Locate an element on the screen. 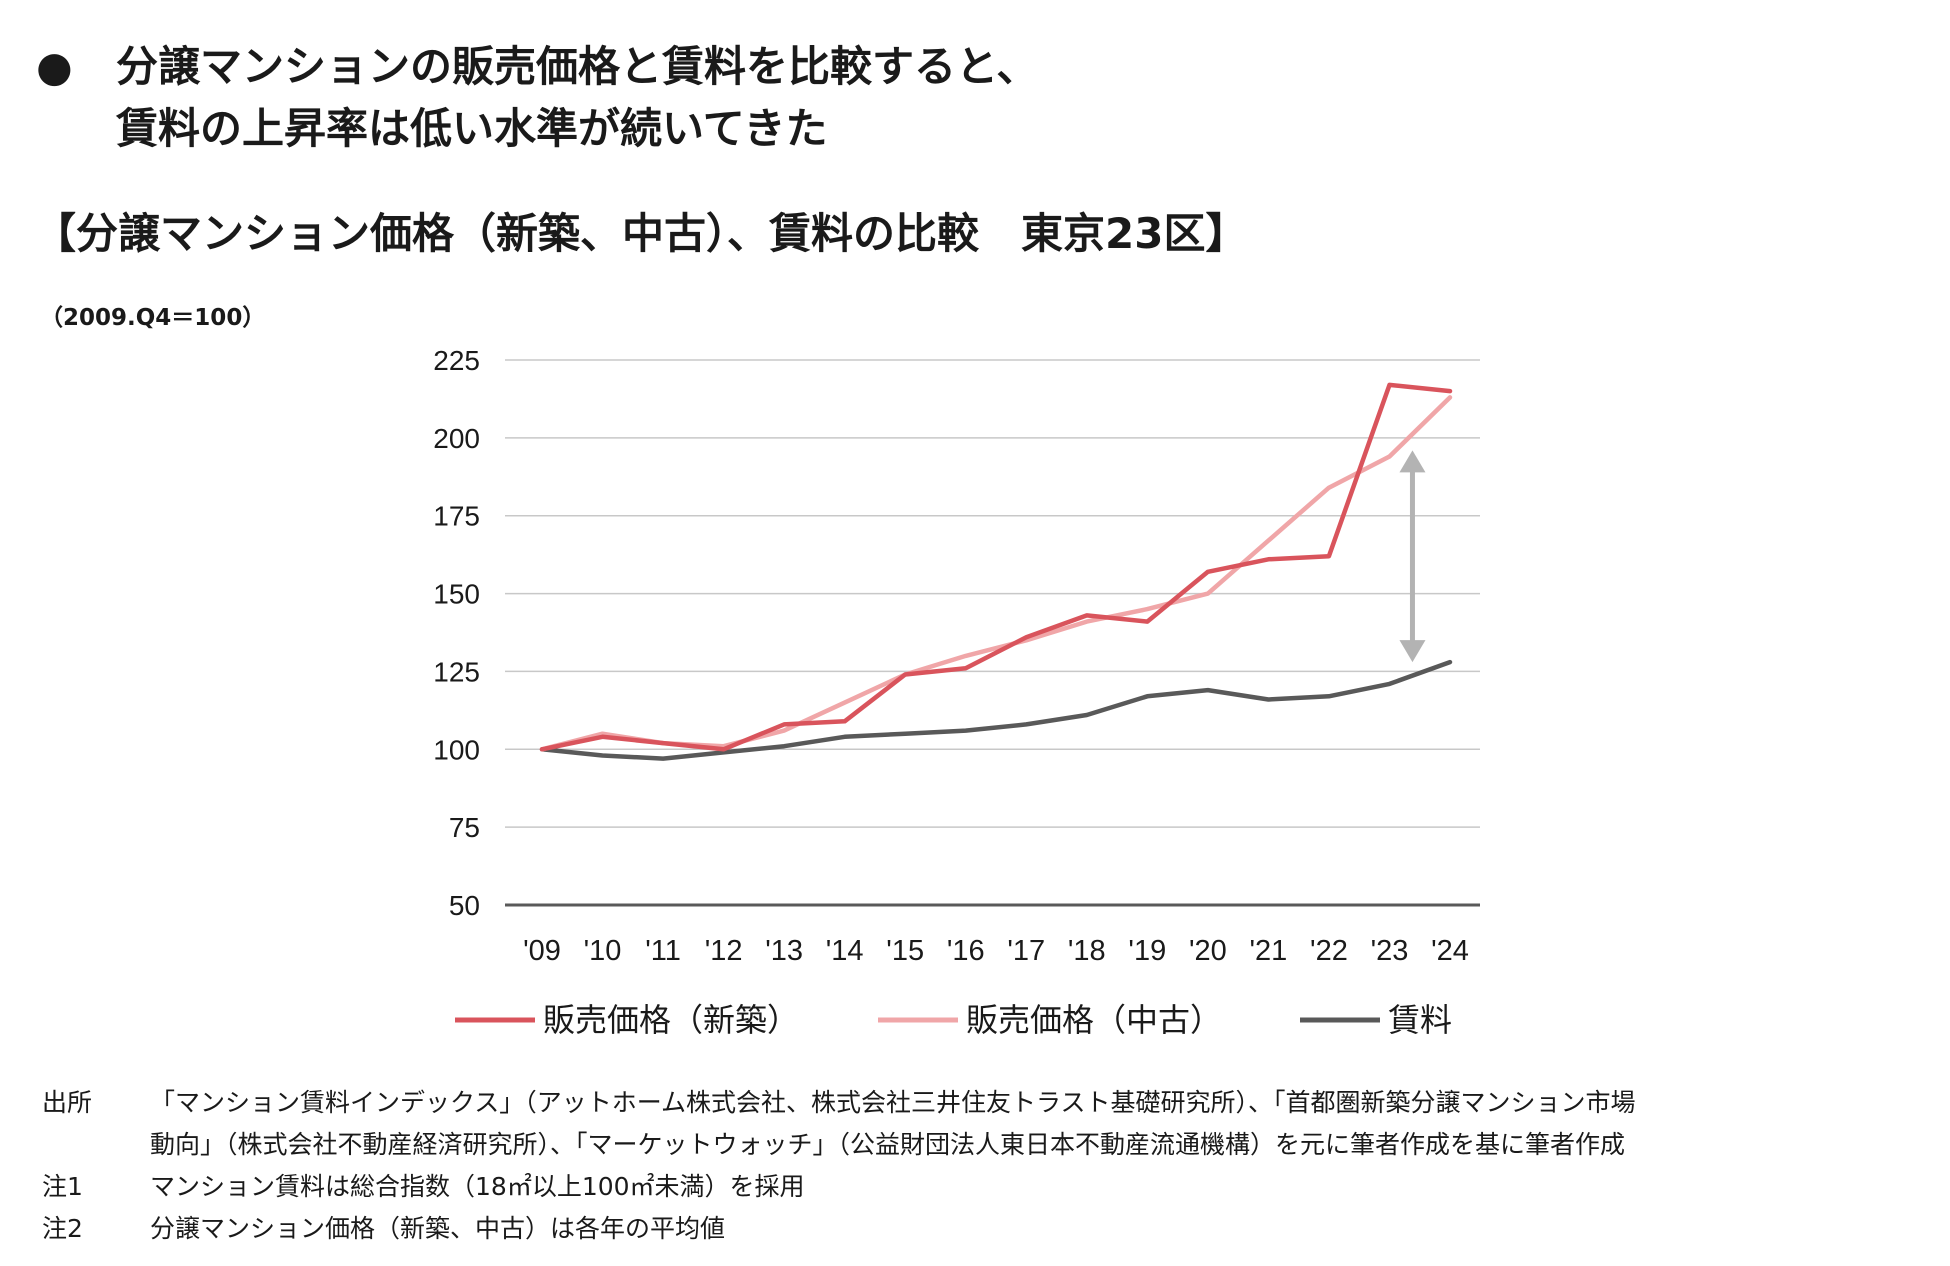  x-tick-label: '16 is located at coordinates (966, 951).